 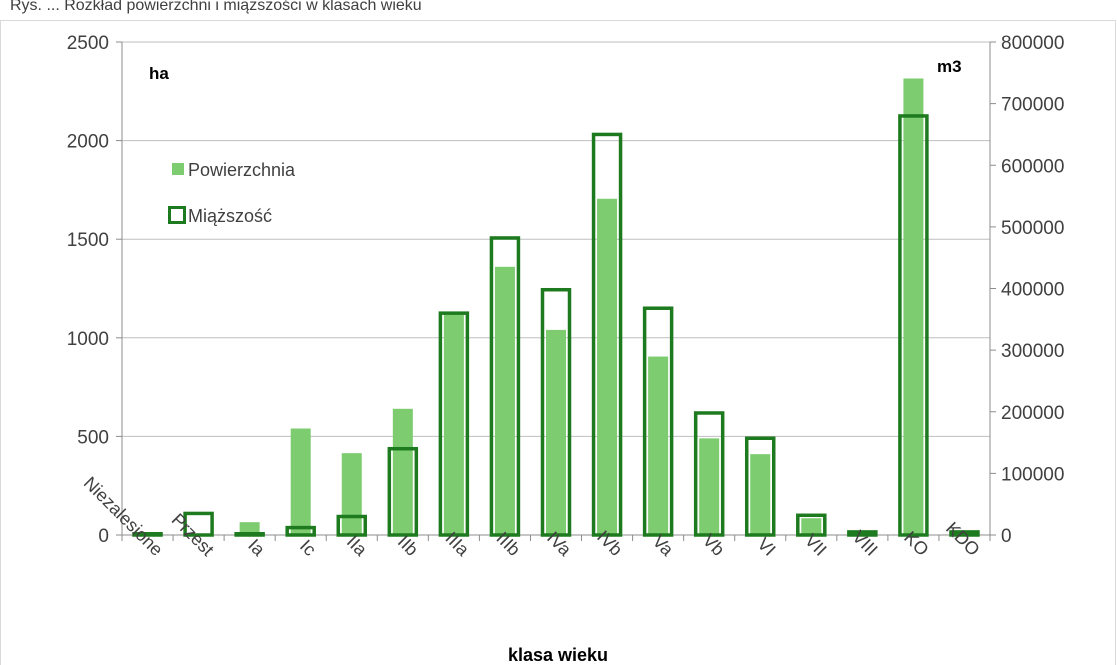 I want to click on legend: Powierzchnia Miąższość, so click(x=232, y=193).